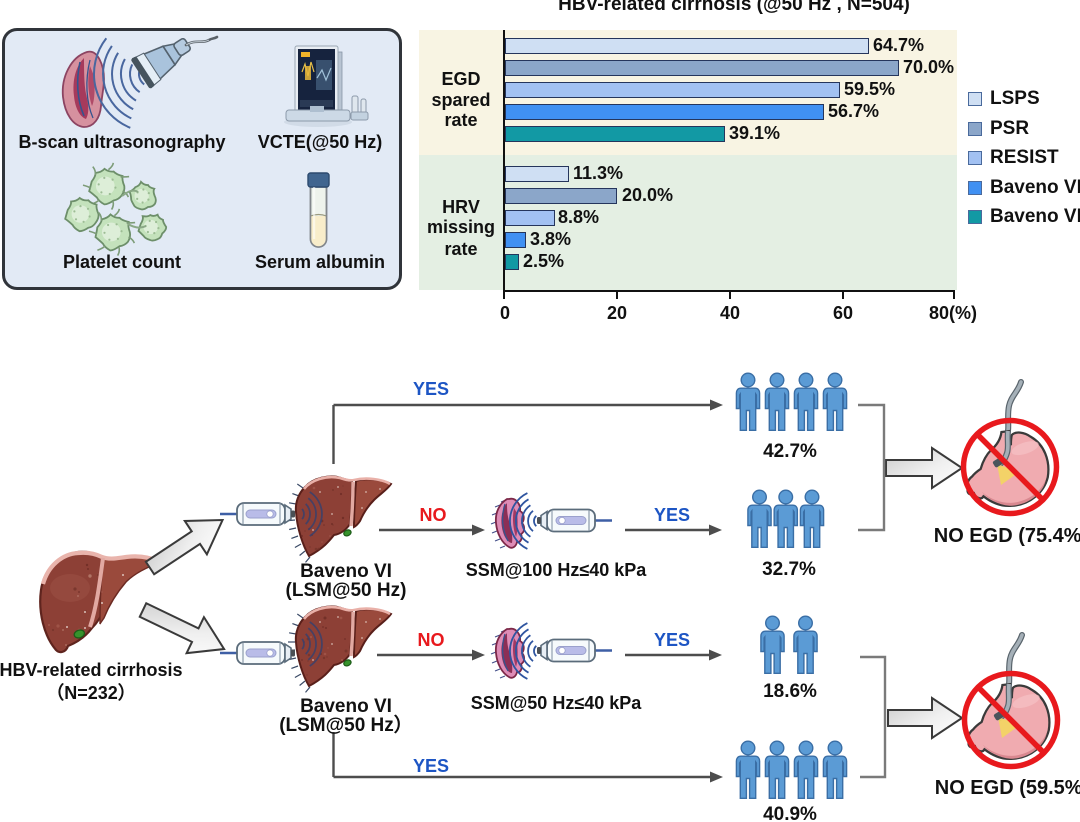 This screenshot has width=1080, height=822. I want to click on svg-text: 32.7%, so click(789, 569).